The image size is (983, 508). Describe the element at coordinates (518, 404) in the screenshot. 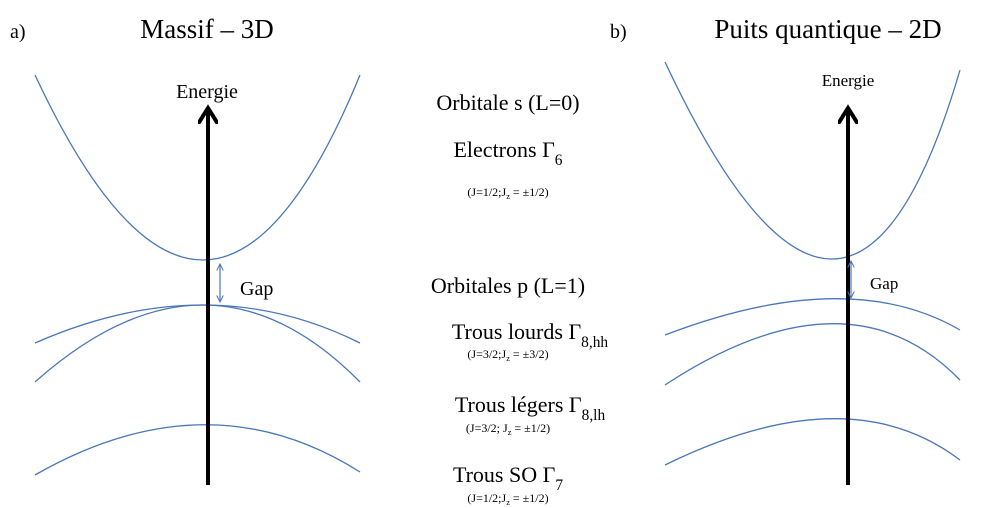

I see `text: Trous légers Γ` at that location.